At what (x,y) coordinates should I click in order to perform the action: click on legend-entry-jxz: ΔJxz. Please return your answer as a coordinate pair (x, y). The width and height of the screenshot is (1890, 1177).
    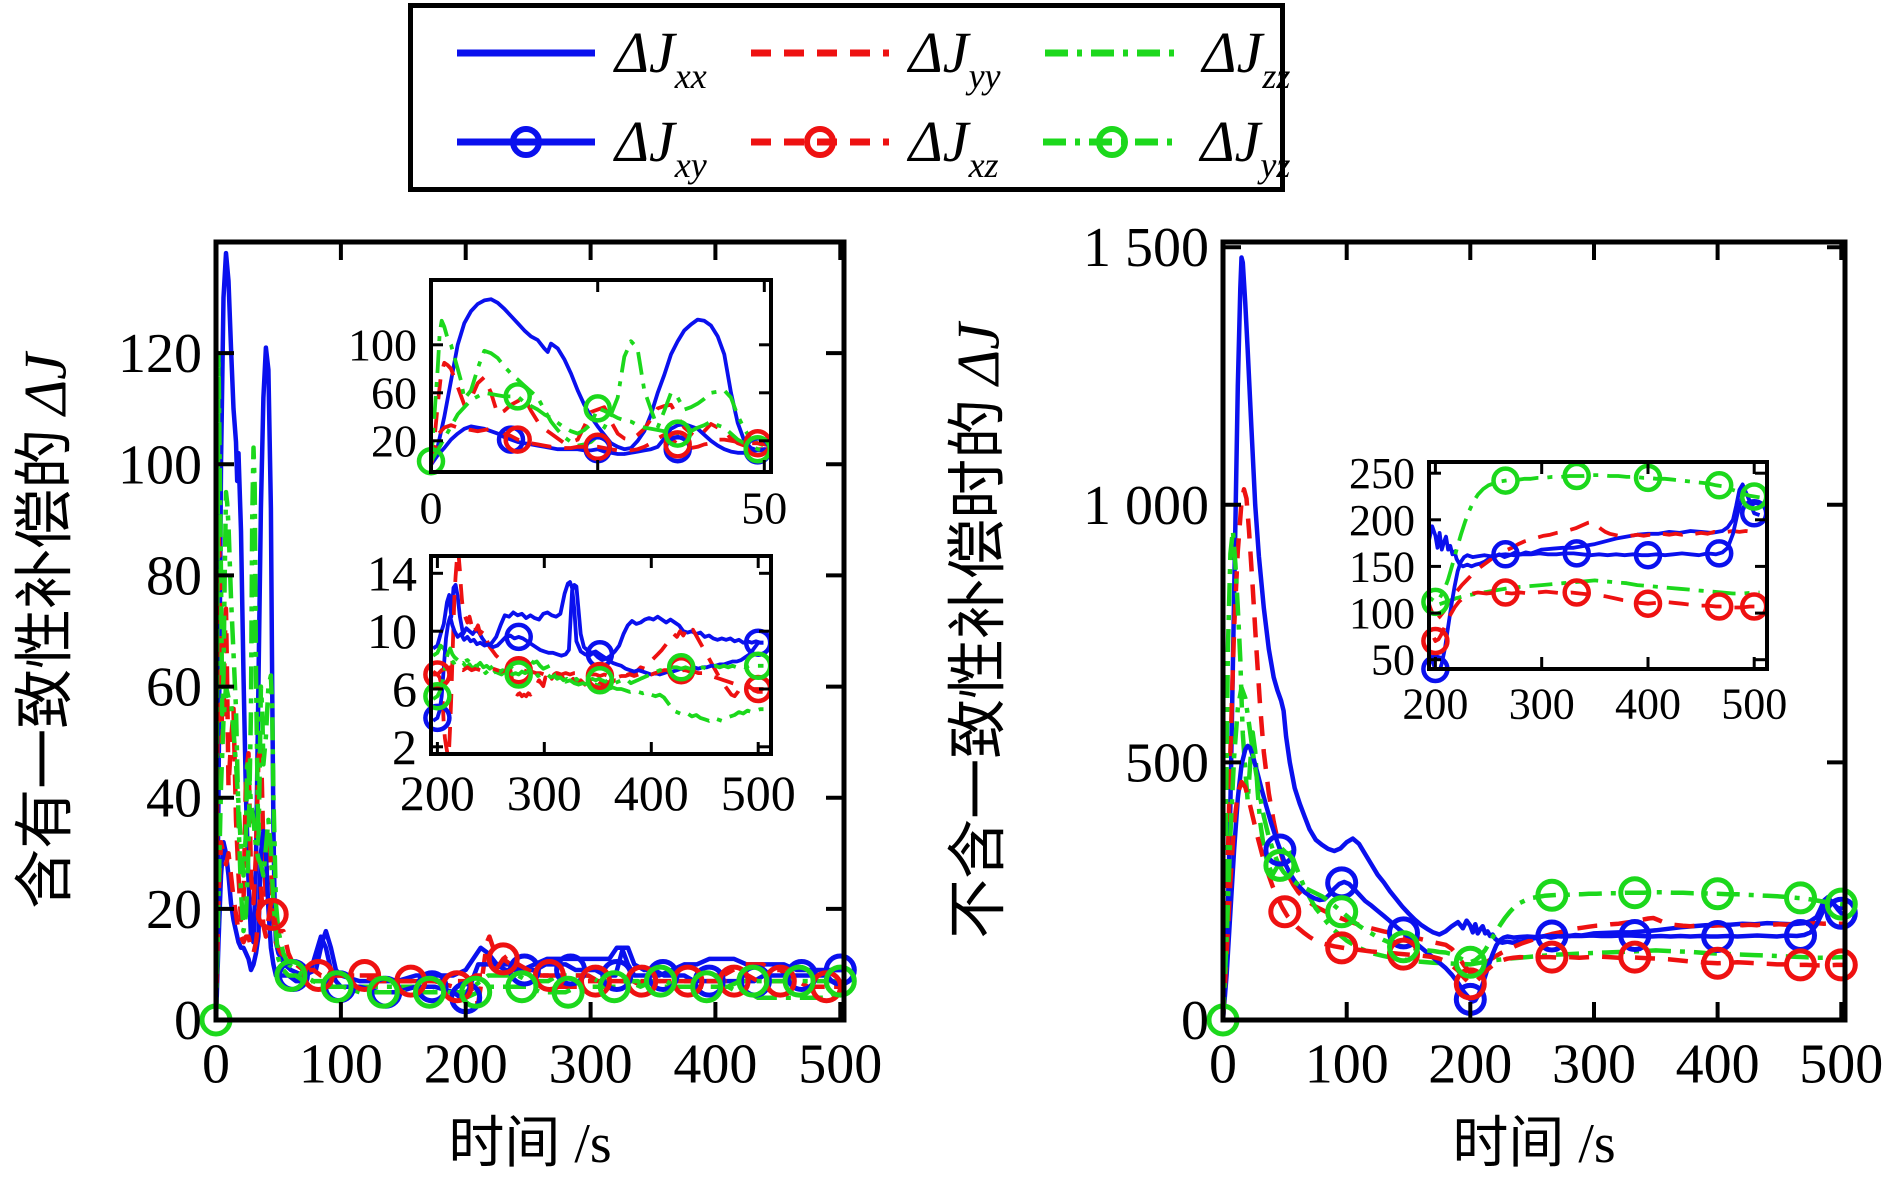
    Looking at the image, I should click on (853, 147).